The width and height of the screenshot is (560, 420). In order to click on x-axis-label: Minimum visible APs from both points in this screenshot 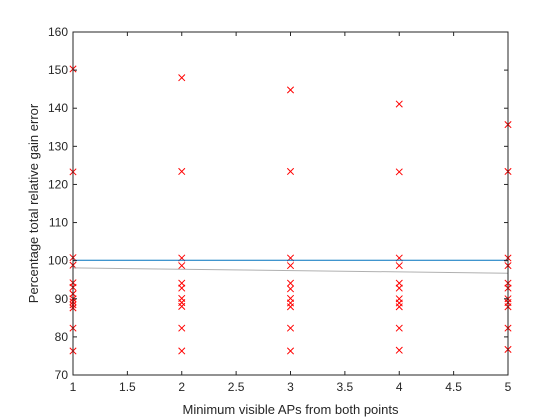, I will do `click(290, 409)`.